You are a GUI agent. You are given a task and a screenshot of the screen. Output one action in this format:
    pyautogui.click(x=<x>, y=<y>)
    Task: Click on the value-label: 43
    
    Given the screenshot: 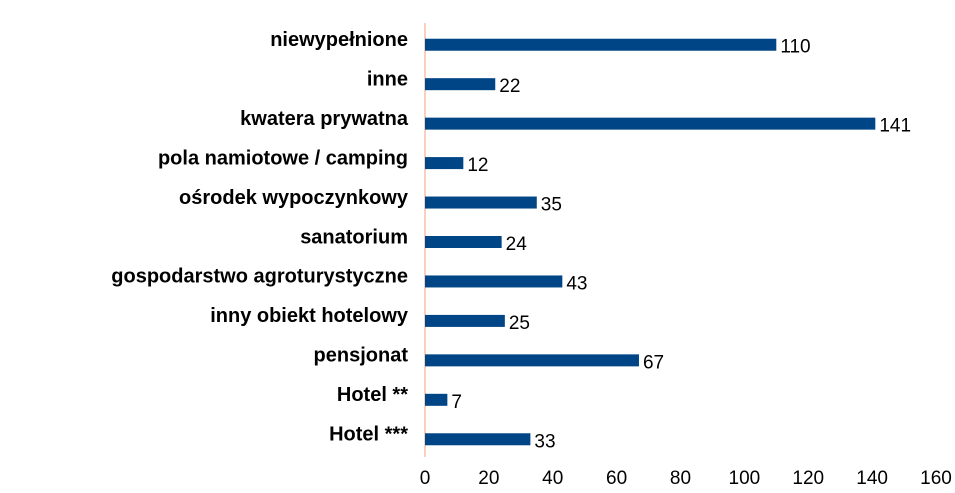 What is the action you would take?
    pyautogui.click(x=576, y=283)
    